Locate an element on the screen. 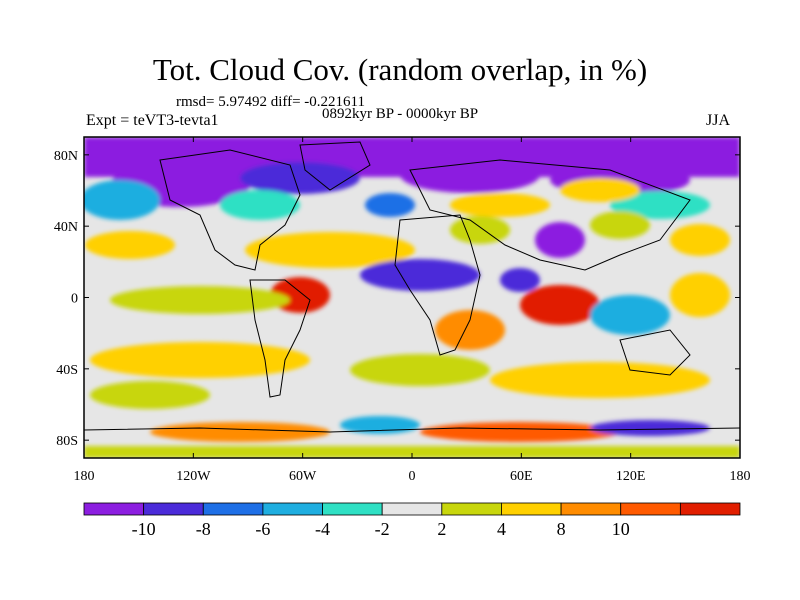 The image size is (800, 600). y-tick-label: 40N is located at coordinates (66, 227).